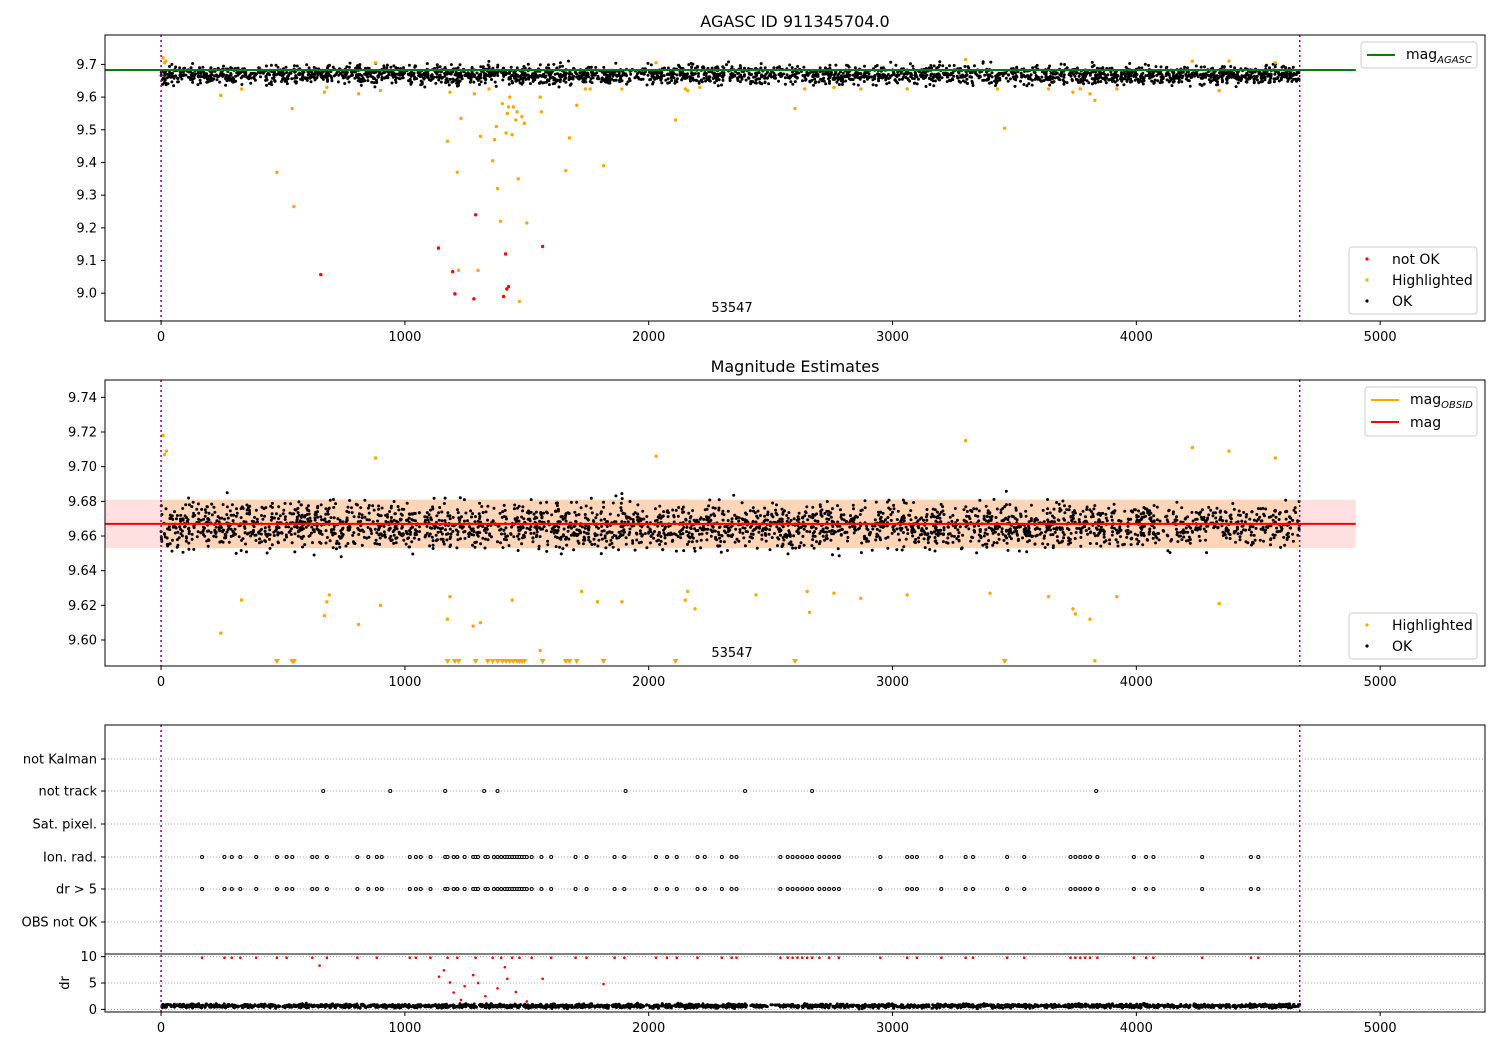  Describe the element at coordinates (1367, 259) in the screenshot. I see `not-ok-legend-marker` at that location.